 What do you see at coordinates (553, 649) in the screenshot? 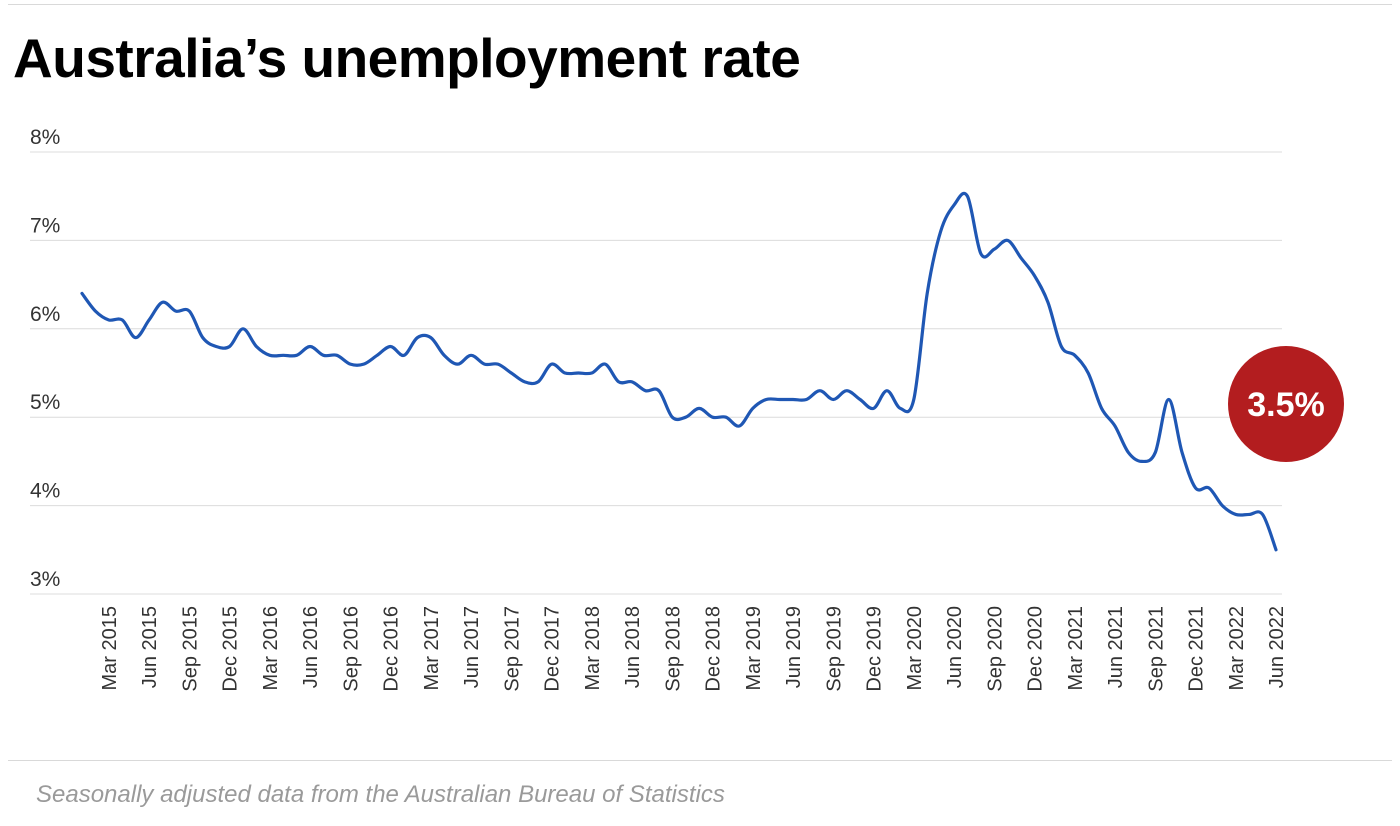
I see `x-tick-label: Dec 2017` at bounding box center [553, 649].